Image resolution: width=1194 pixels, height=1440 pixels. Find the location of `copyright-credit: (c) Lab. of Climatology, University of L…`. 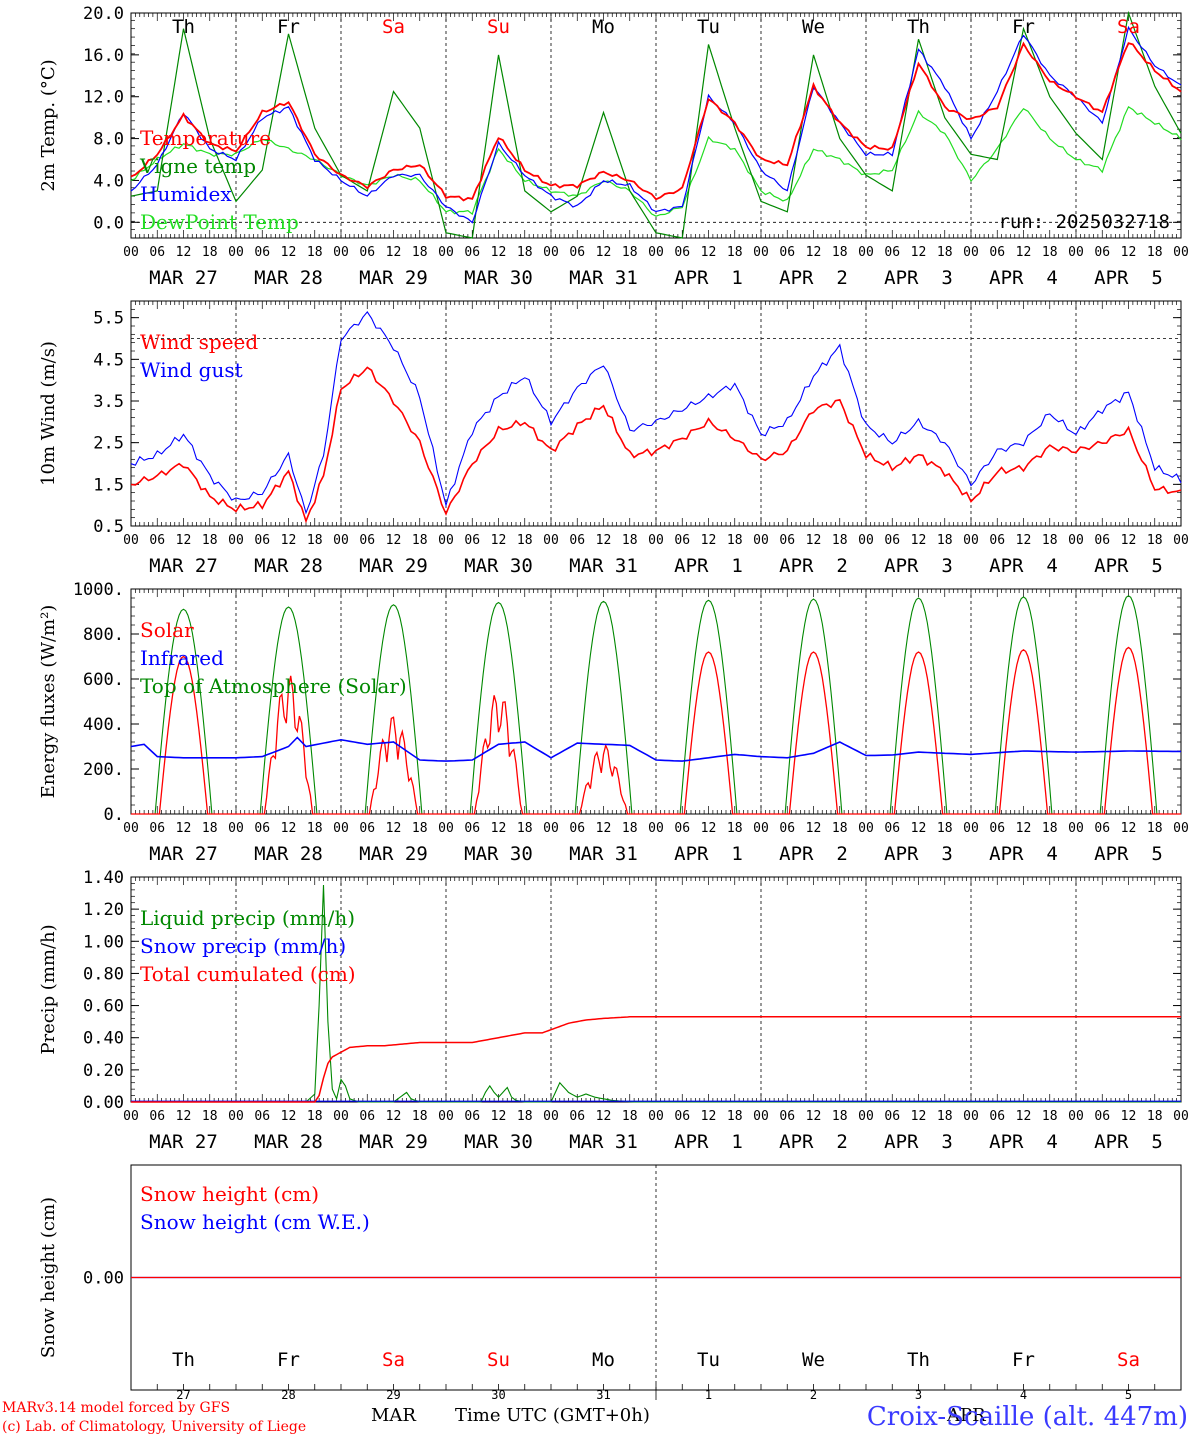

copyright-credit: (c) Lab. of Climatology, University of L… is located at coordinates (154, 1427).